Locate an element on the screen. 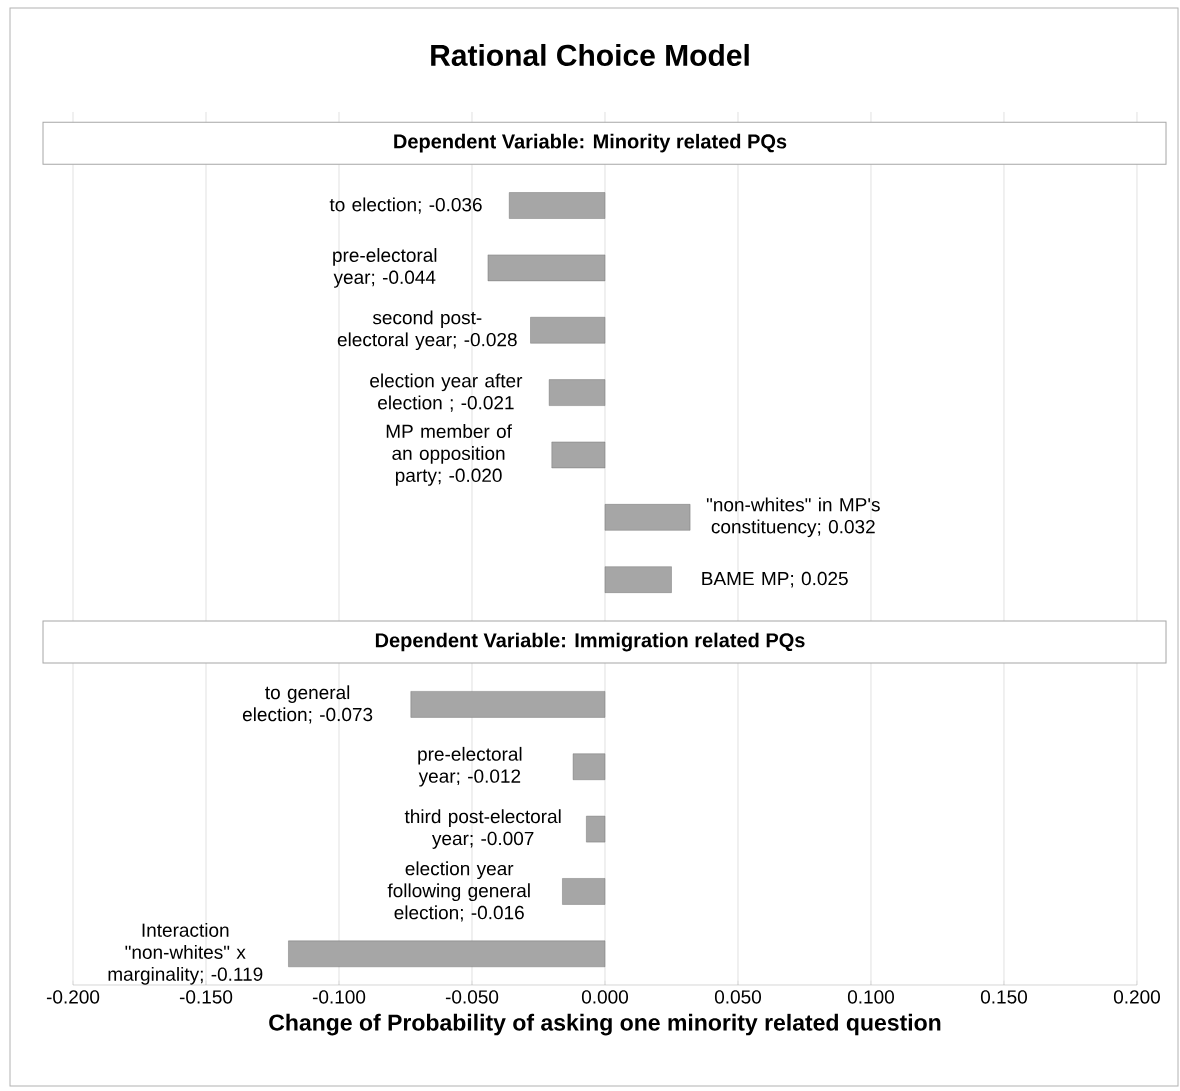 This screenshot has width=1180, height=1091. data-label: pre-electoral year; -0.012 is located at coordinates (470, 766).